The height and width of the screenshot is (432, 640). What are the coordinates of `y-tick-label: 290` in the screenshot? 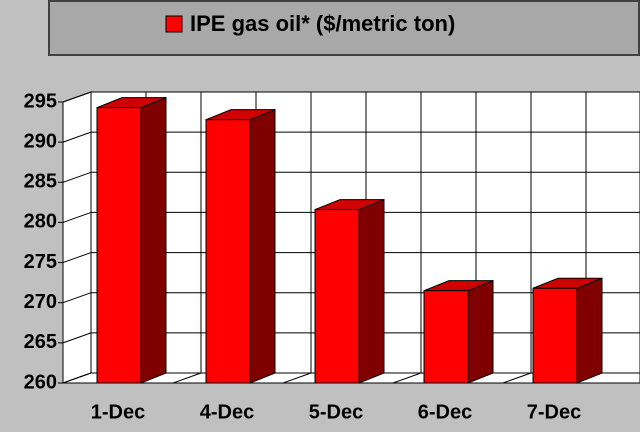 It's located at (40, 141).